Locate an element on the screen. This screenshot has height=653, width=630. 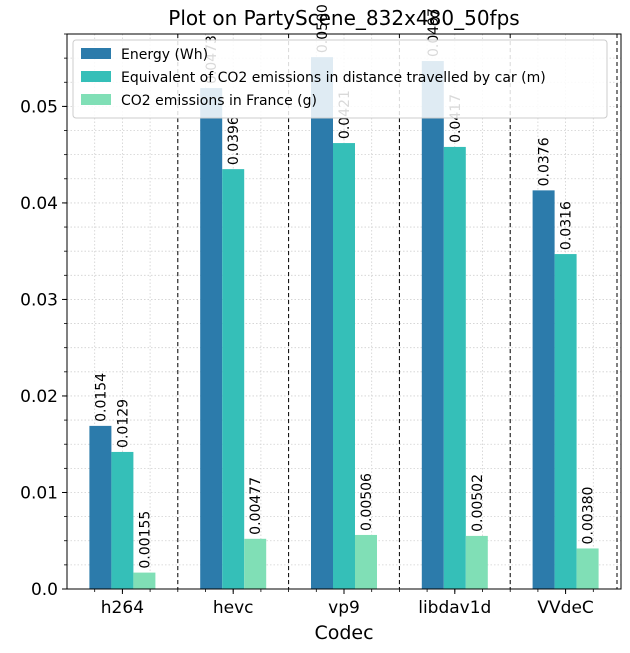
x-tick-label: VVdeC is located at coordinates (565, 608).